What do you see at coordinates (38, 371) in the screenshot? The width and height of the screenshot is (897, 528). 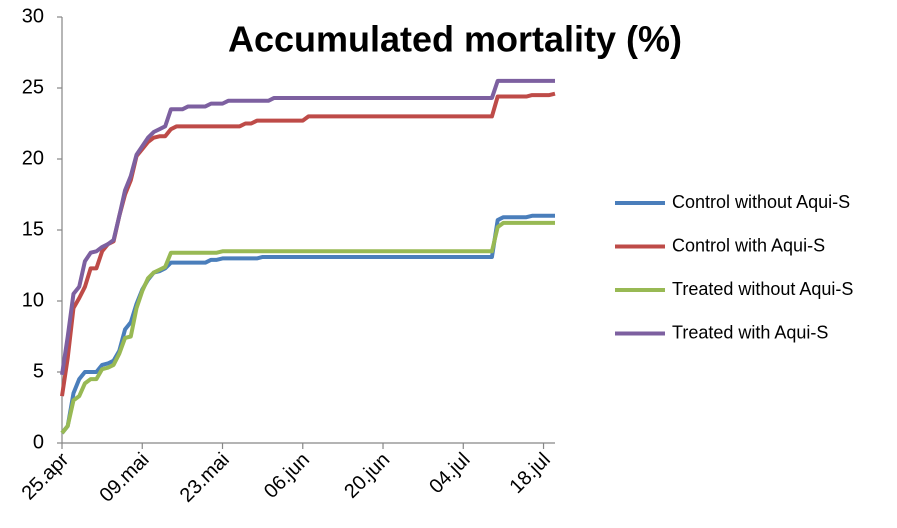 I see `y-tick-label: 5` at bounding box center [38, 371].